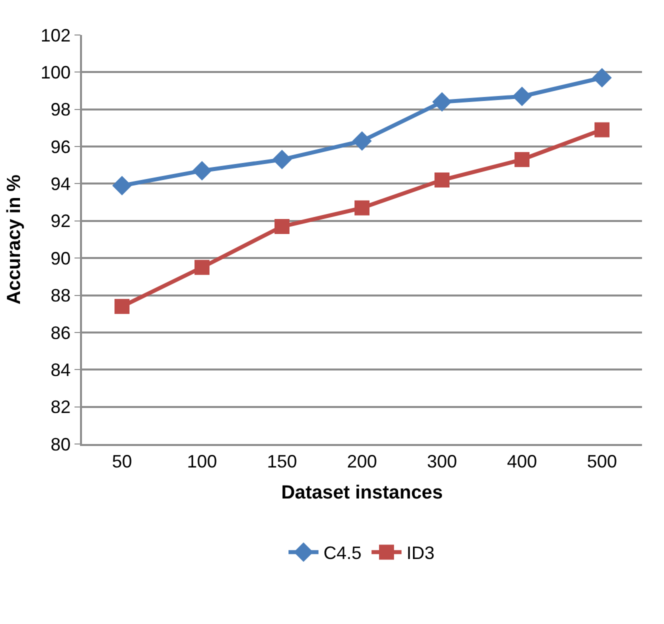 The width and height of the screenshot is (664, 624). Describe the element at coordinates (55, 72) in the screenshot. I see `y-tick-label: 100` at that location.